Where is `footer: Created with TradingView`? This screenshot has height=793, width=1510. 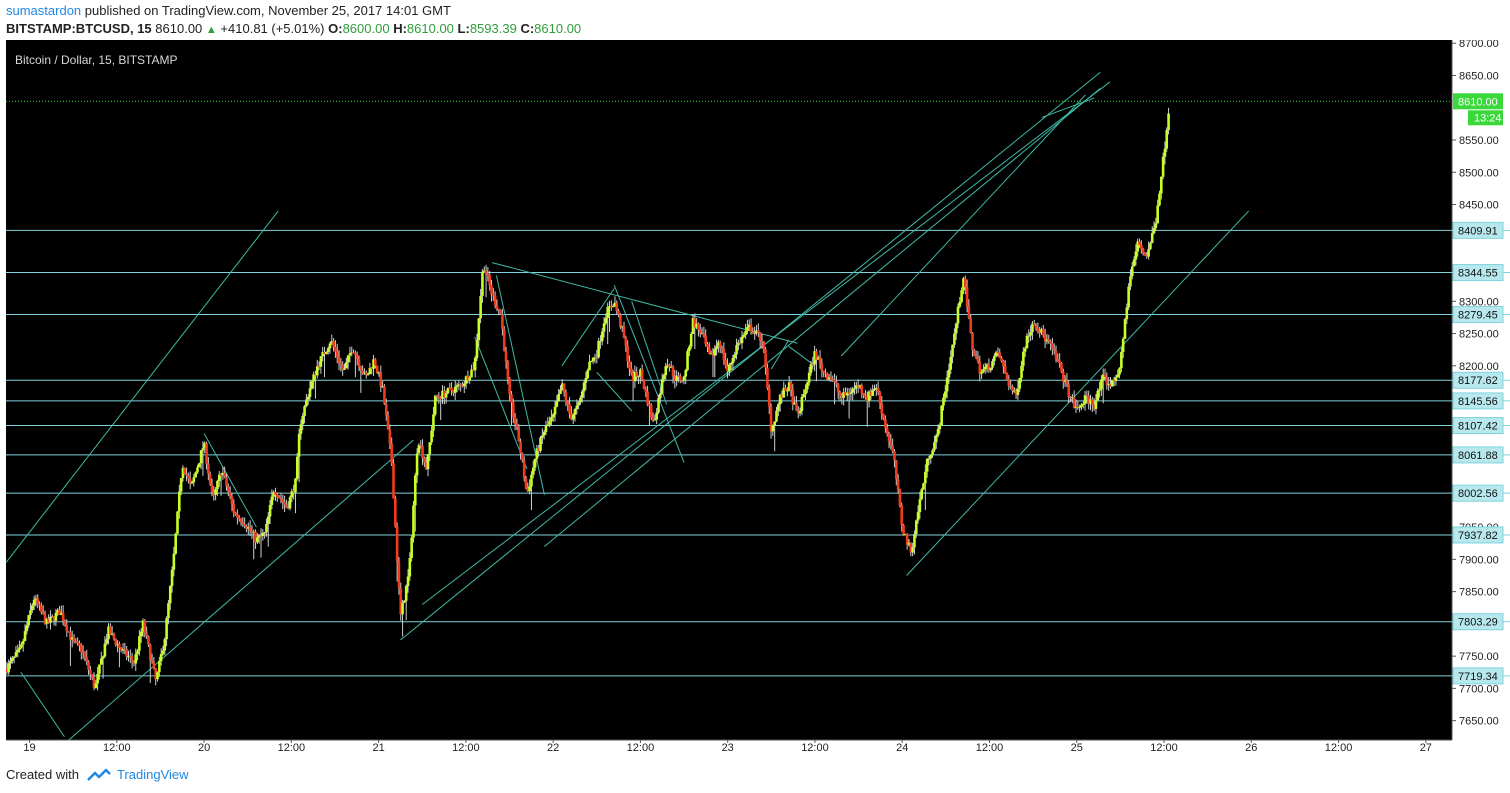
footer: Created with TradingView is located at coordinates (97, 774).